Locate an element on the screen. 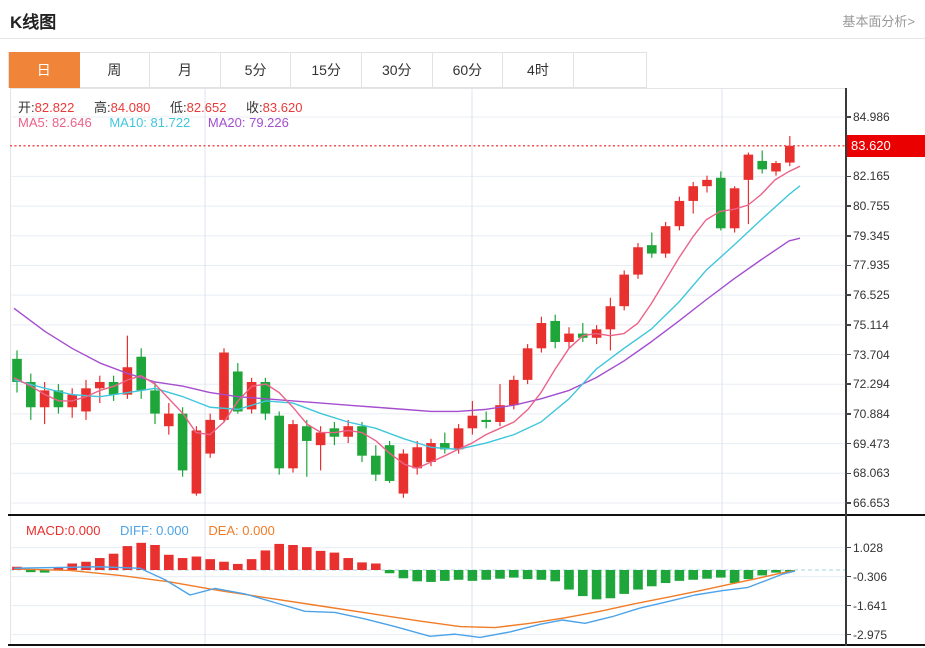 This screenshot has height=648, width=925. tab-month: 月 is located at coordinates (185, 70).